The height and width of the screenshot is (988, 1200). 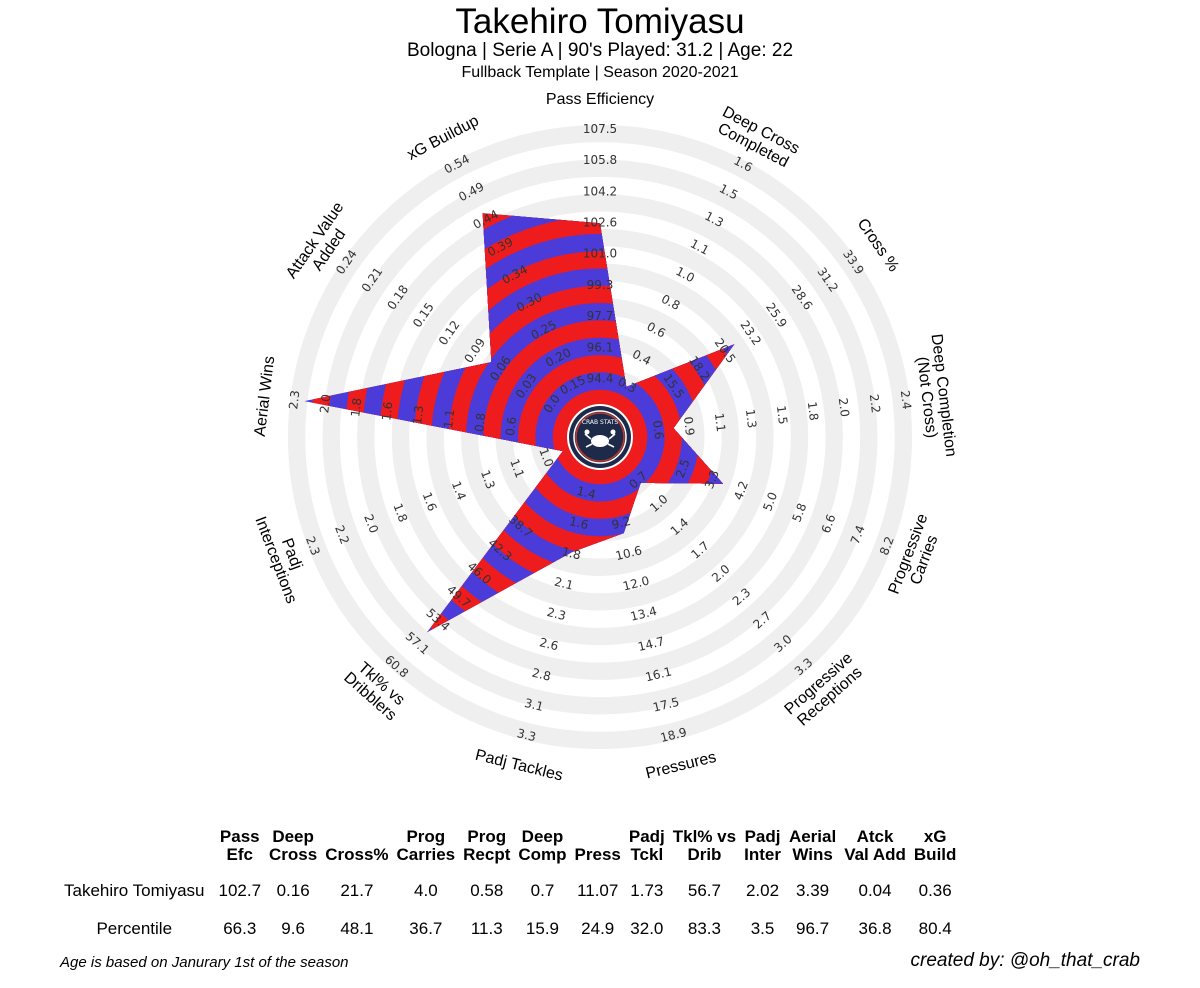 I want to click on crab-stats-logo: CRAB STATS, so click(x=600, y=437).